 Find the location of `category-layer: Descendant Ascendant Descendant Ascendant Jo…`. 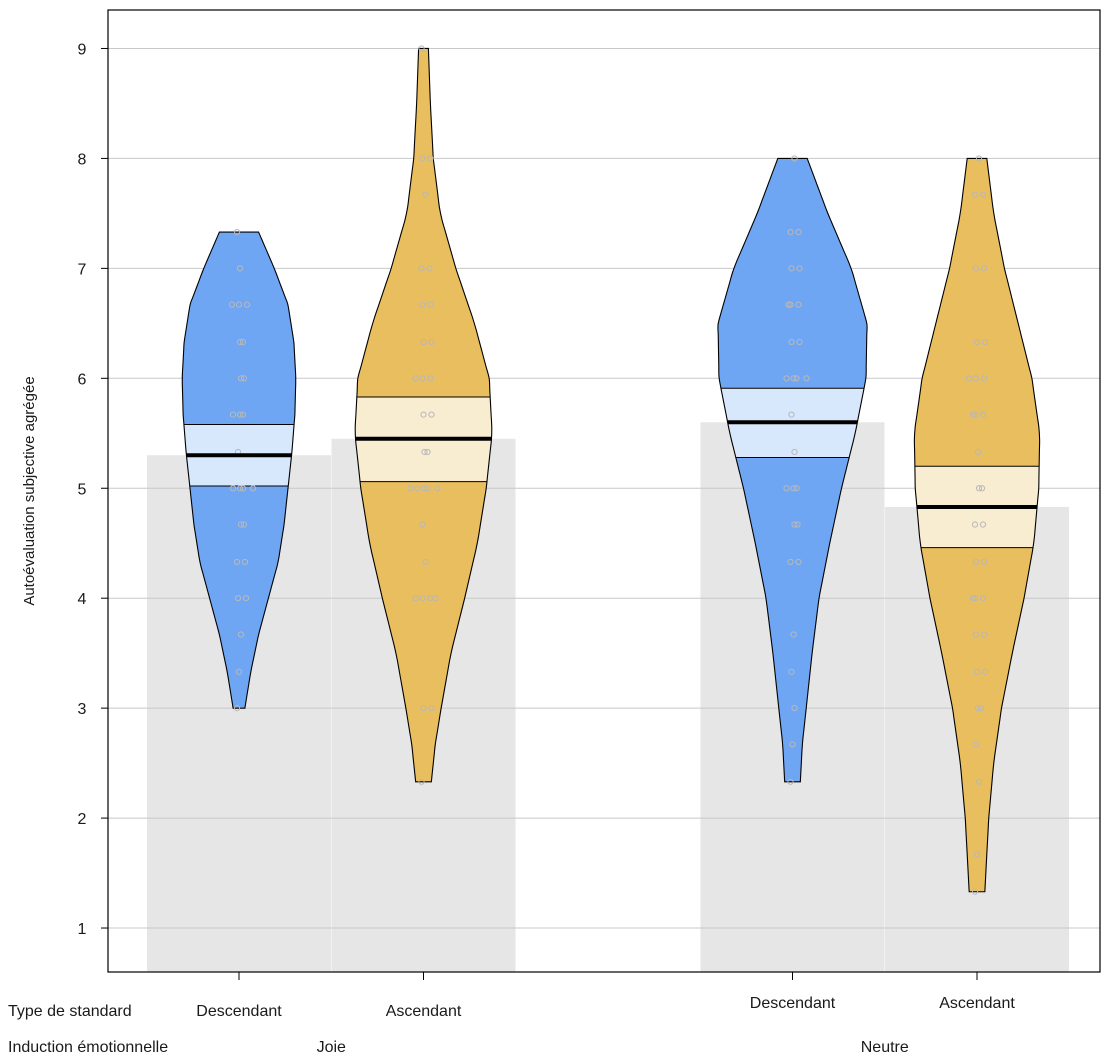

category-layer: Descendant Ascendant Descendant Ascendant Jo… is located at coordinates (605, 1025).